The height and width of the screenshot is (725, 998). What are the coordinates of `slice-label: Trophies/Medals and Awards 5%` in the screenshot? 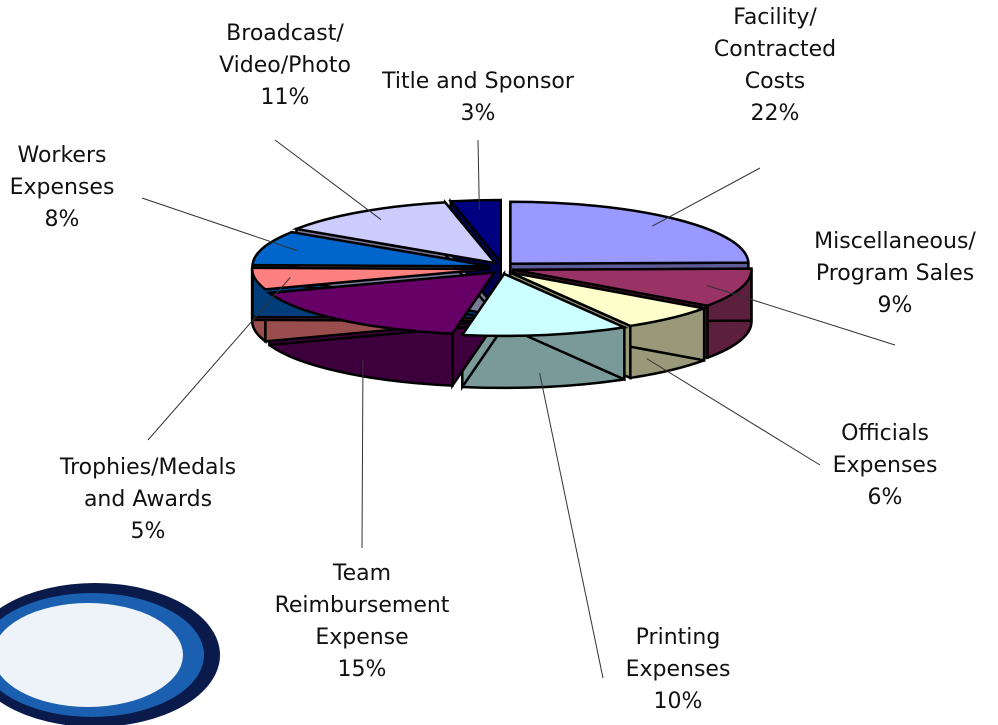 It's located at (148, 500).